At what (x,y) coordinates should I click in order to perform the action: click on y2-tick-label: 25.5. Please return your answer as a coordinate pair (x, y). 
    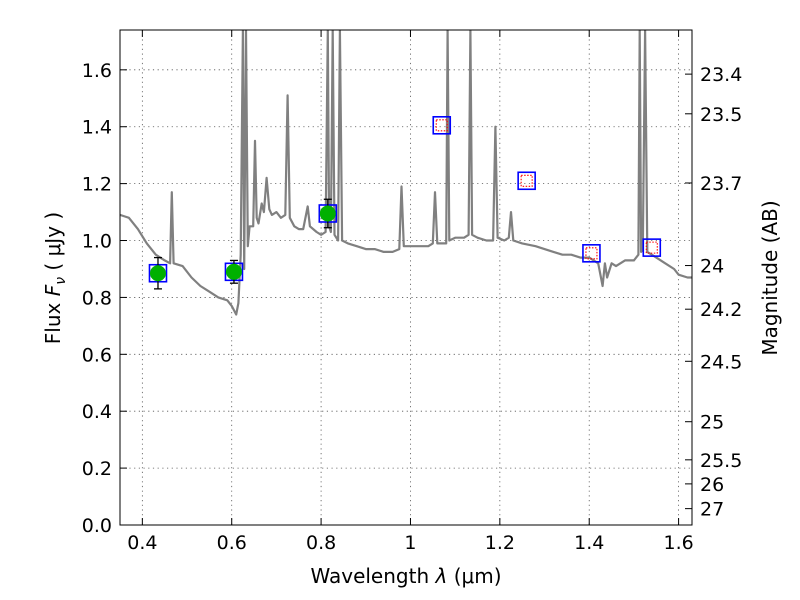
    Looking at the image, I should click on (721, 461).